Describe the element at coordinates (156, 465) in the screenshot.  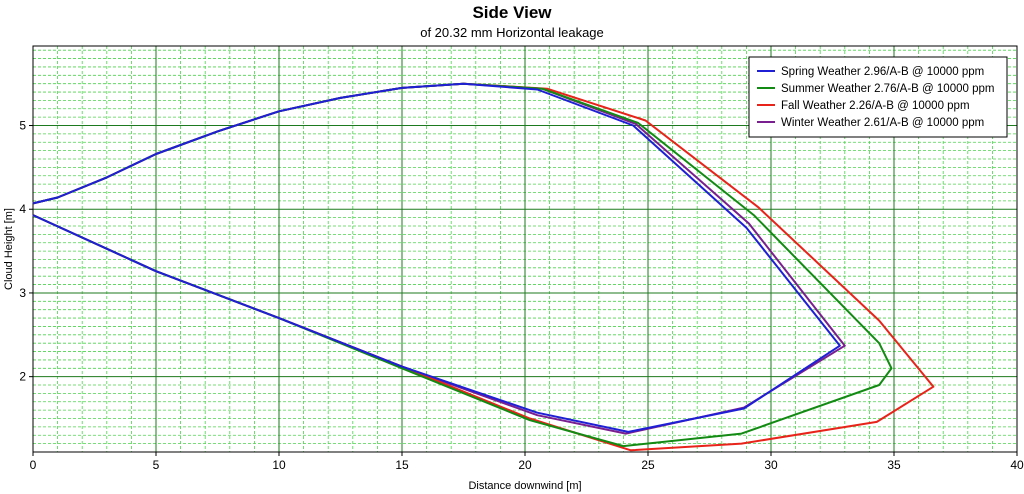
I see `x-tick-label: 5` at that location.